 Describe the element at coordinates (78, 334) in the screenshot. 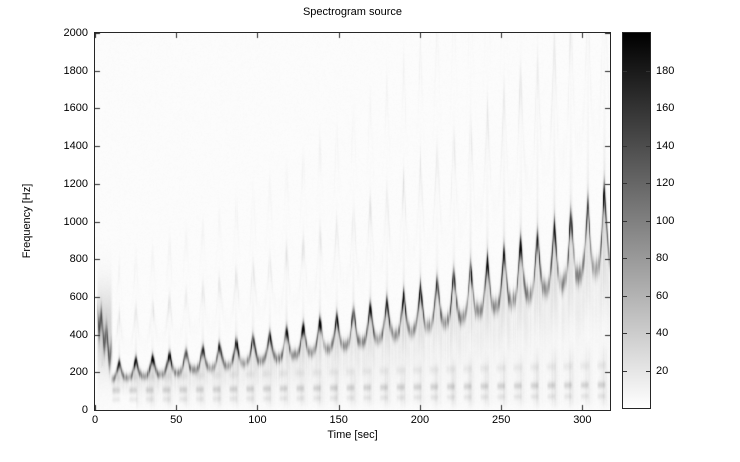

I see `y-tick-label: 400` at that location.